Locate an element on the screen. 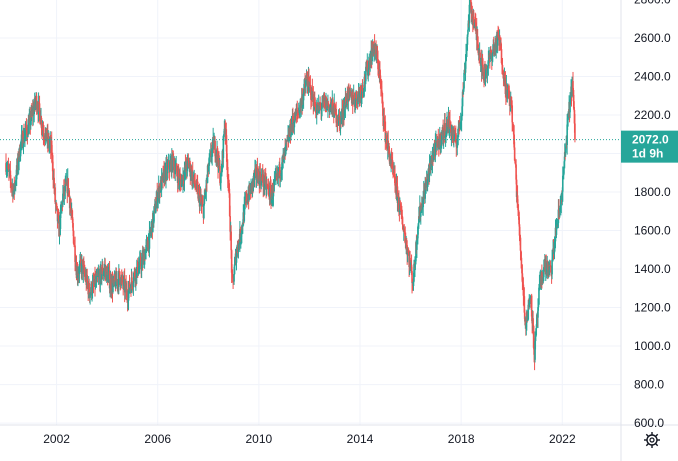 The width and height of the screenshot is (678, 461). x-tick-label: 2018 is located at coordinates (461, 439).